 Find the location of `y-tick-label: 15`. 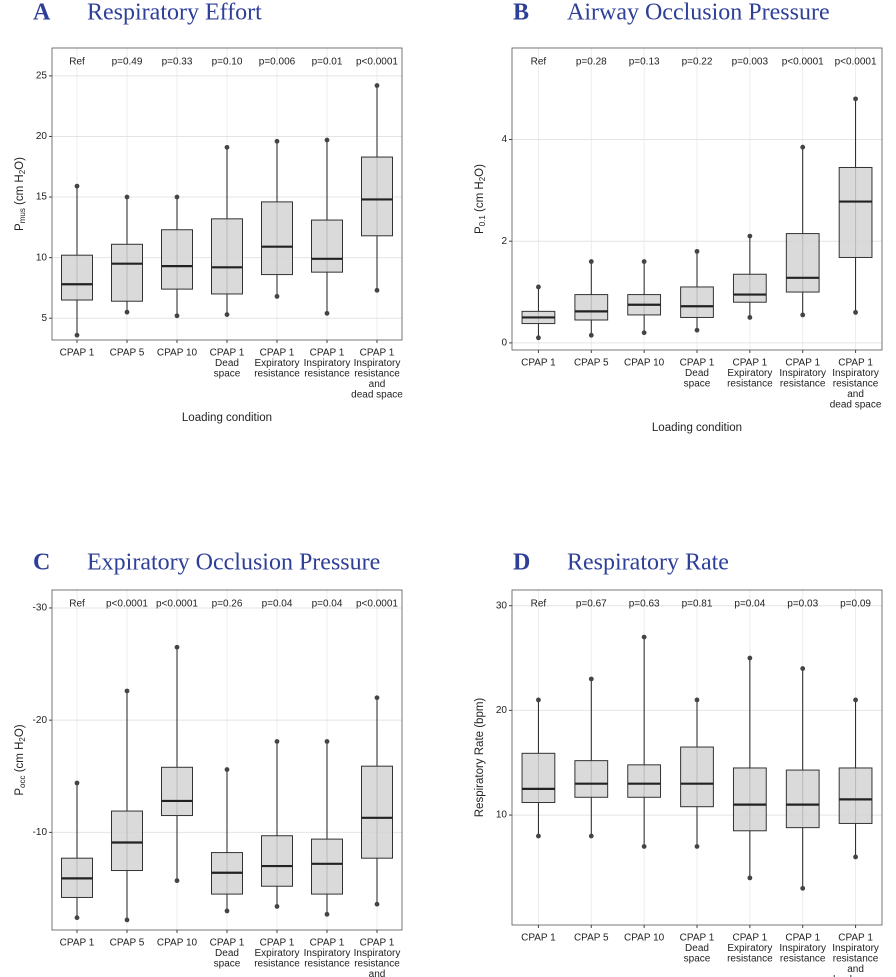

y-tick-label: 15 is located at coordinates (42, 197).